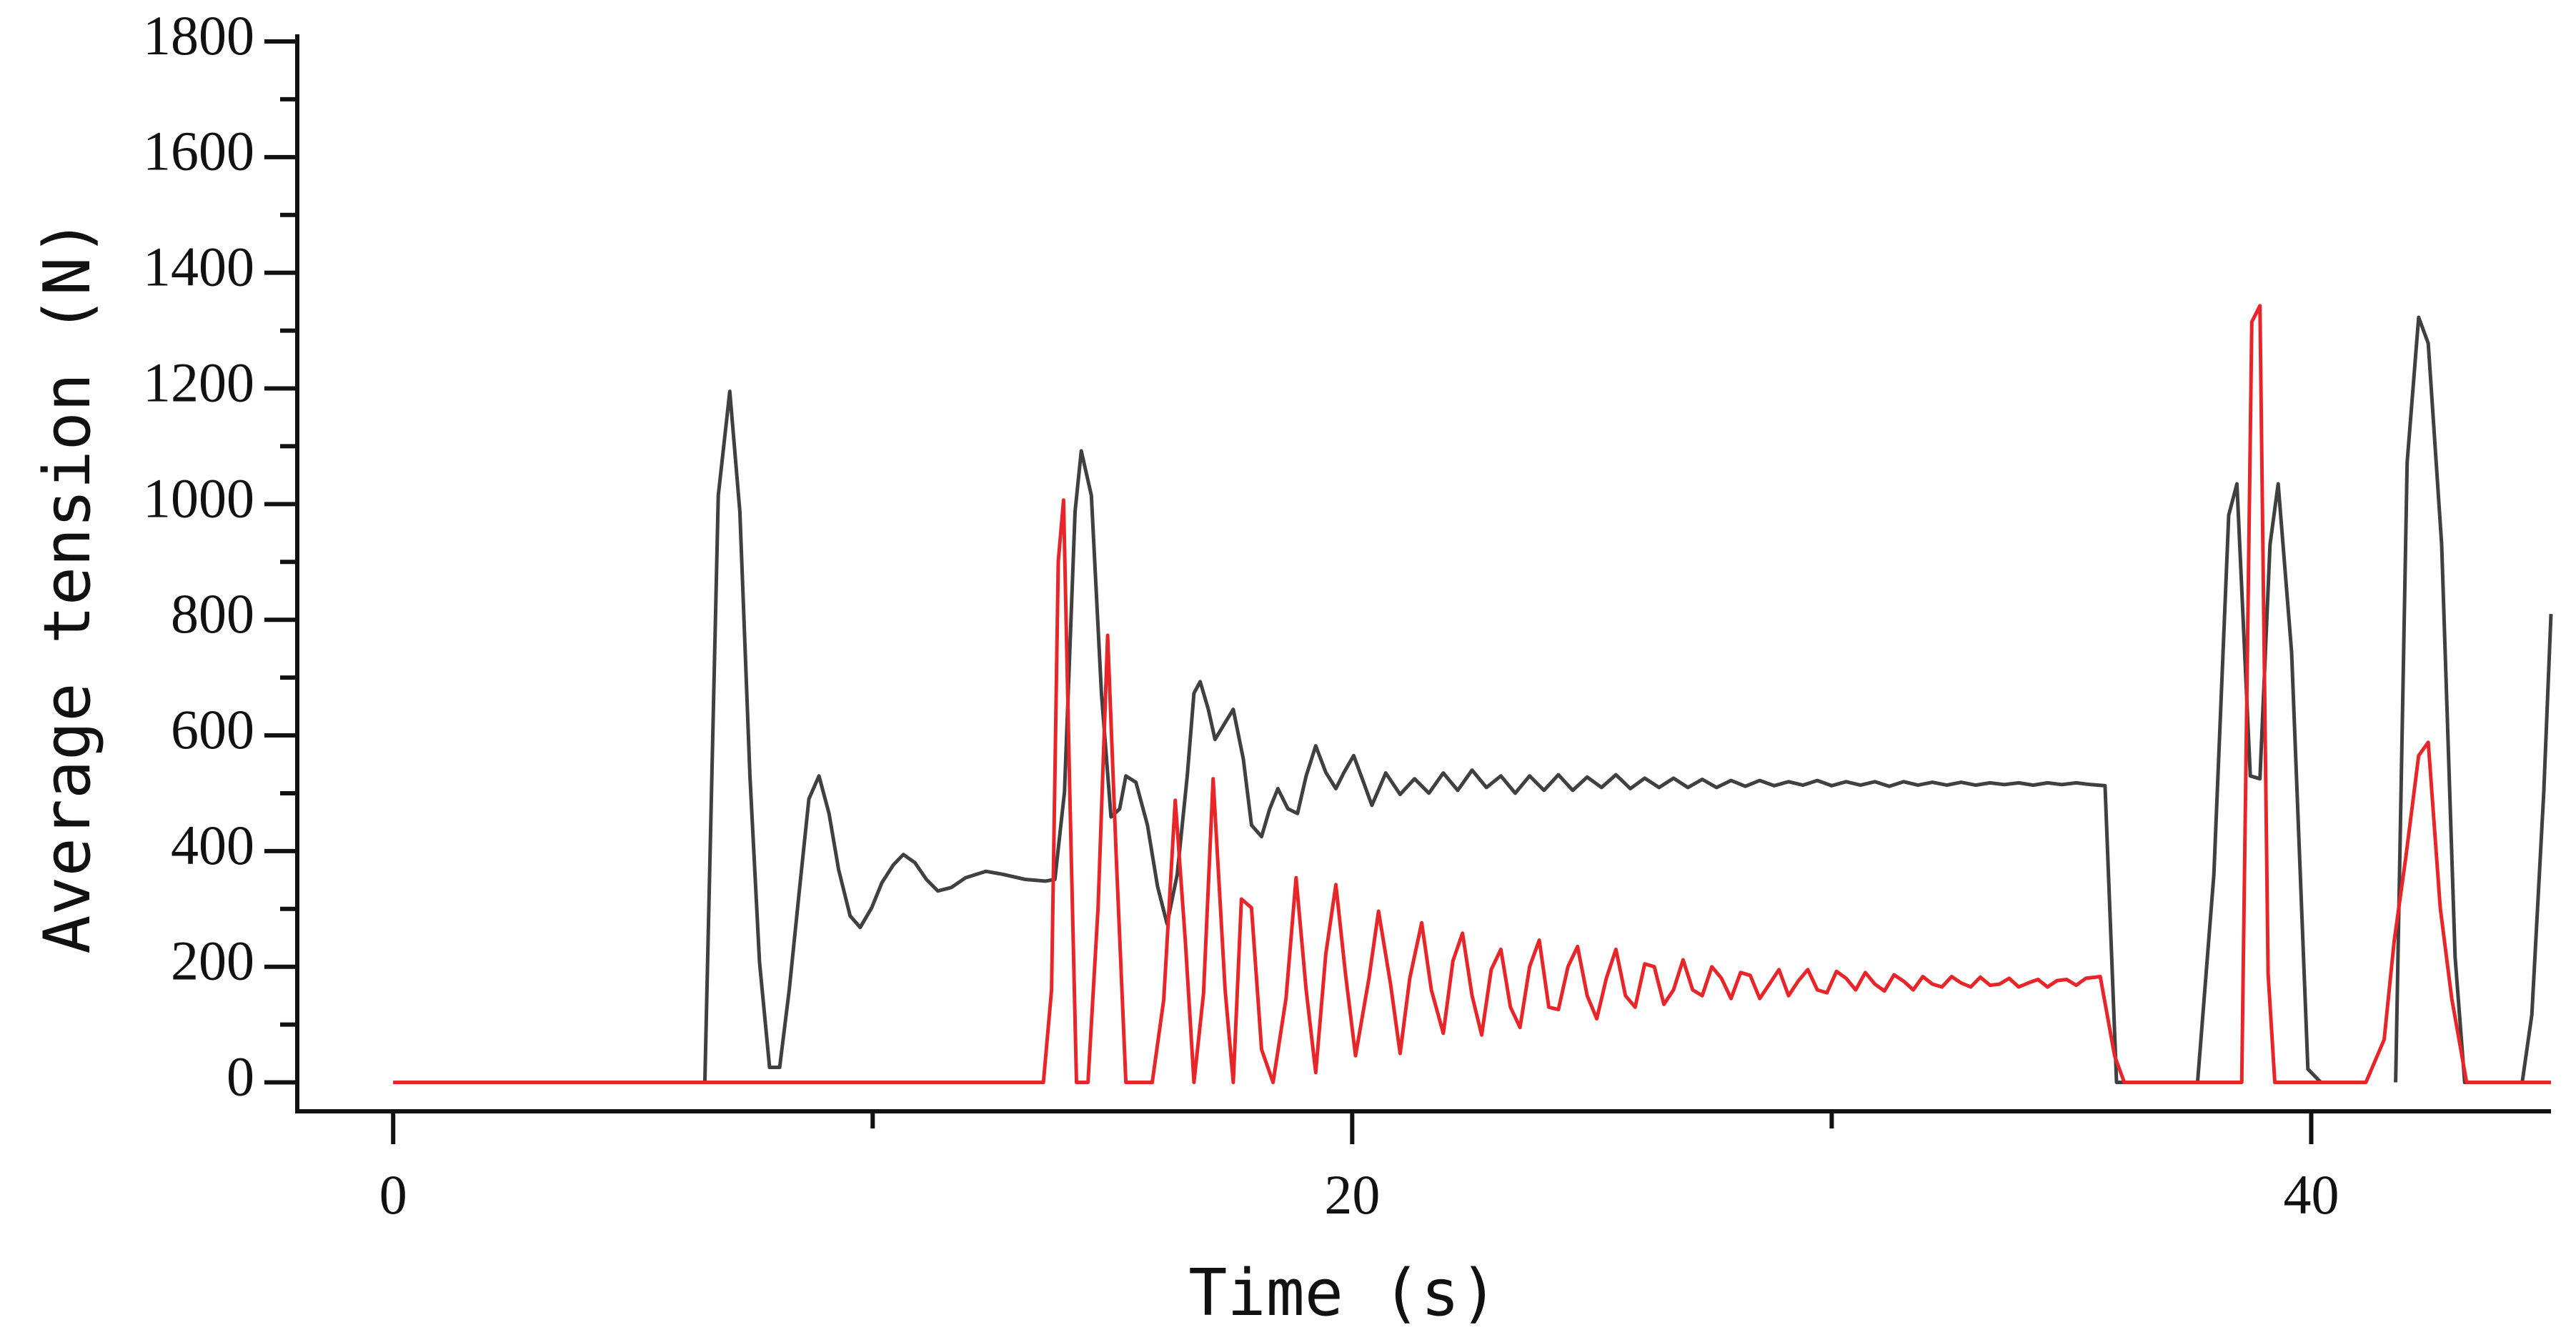 The height and width of the screenshot is (1340, 2576). What do you see at coordinates (198, 267) in the screenshot?
I see `y-tick-label: 1400` at bounding box center [198, 267].